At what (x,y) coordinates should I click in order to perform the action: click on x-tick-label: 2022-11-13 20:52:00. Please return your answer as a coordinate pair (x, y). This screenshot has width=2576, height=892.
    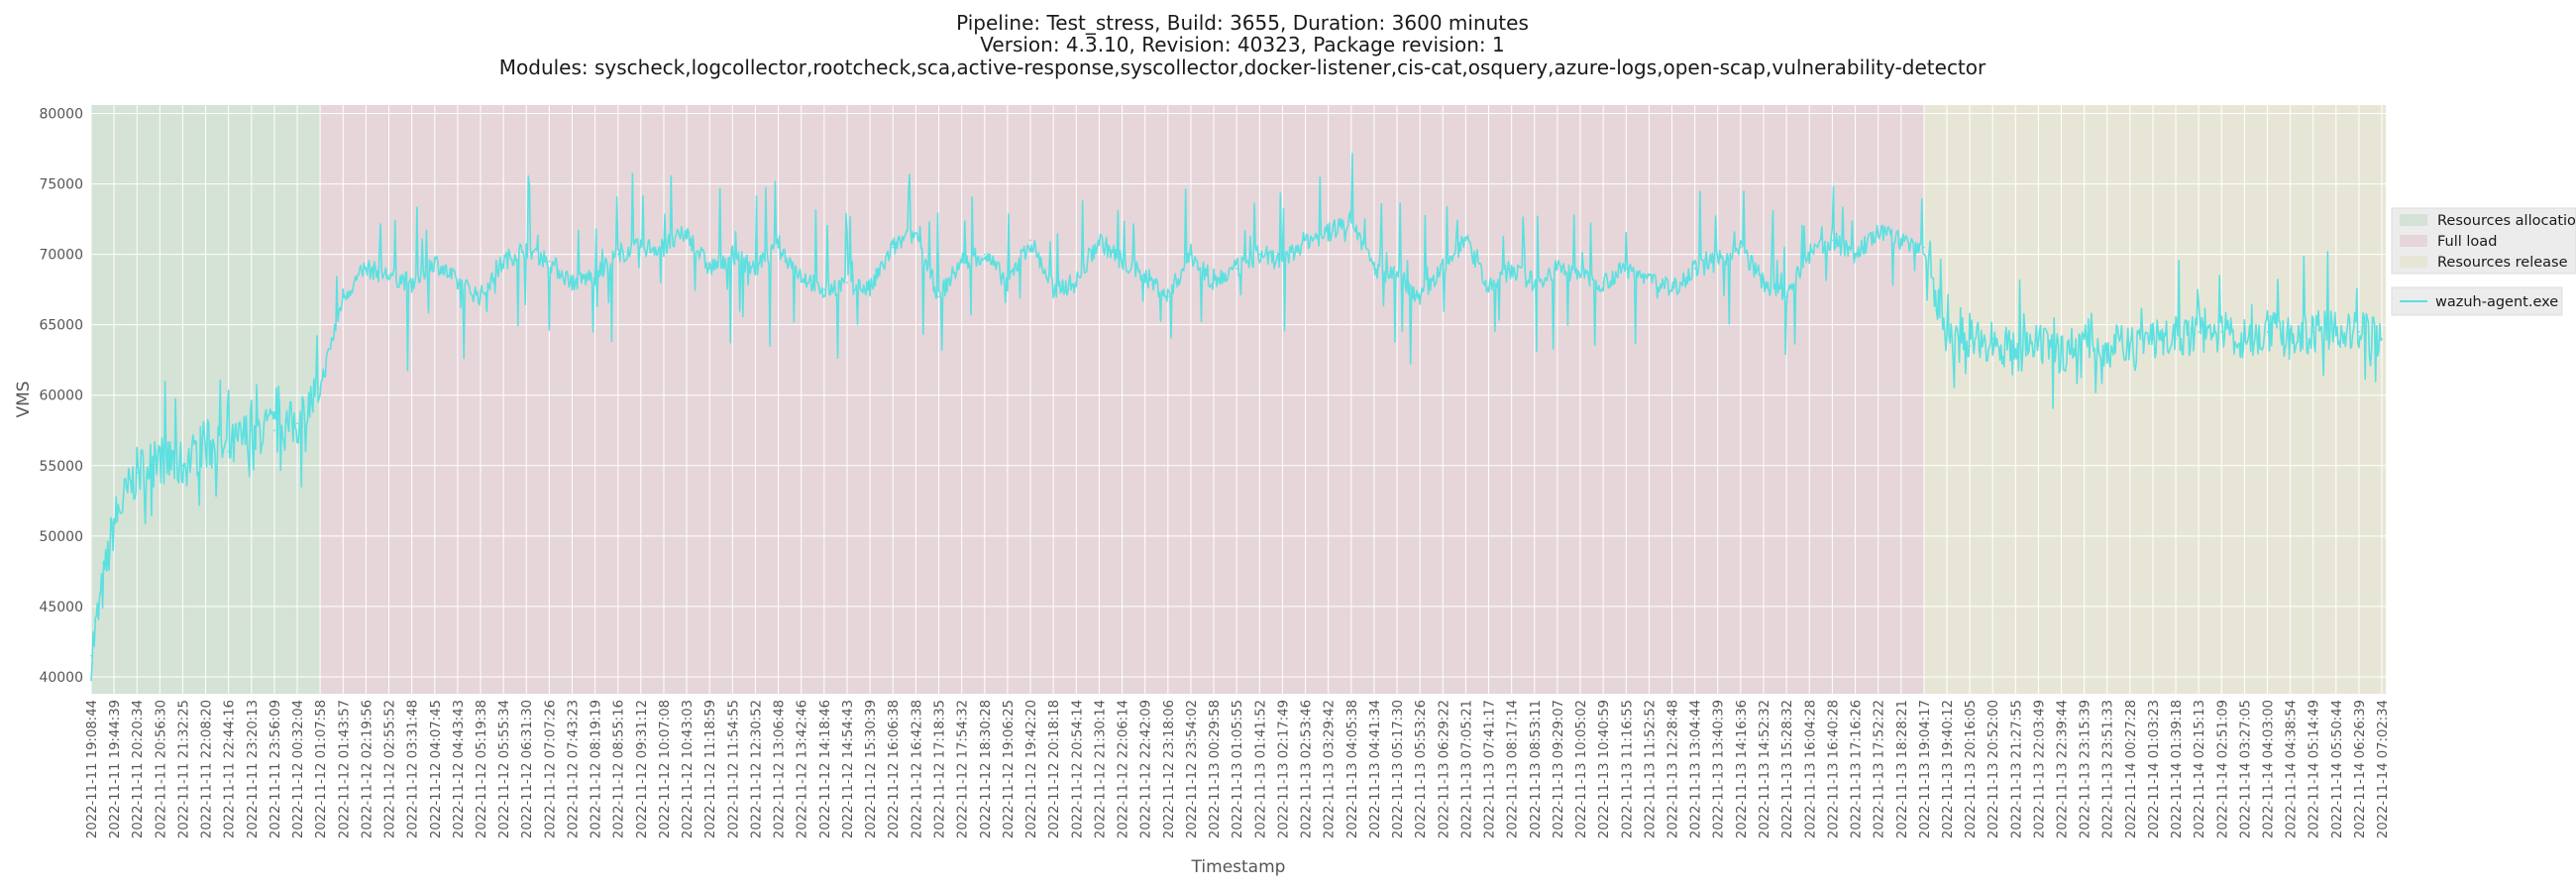
    Looking at the image, I should click on (1993, 769).